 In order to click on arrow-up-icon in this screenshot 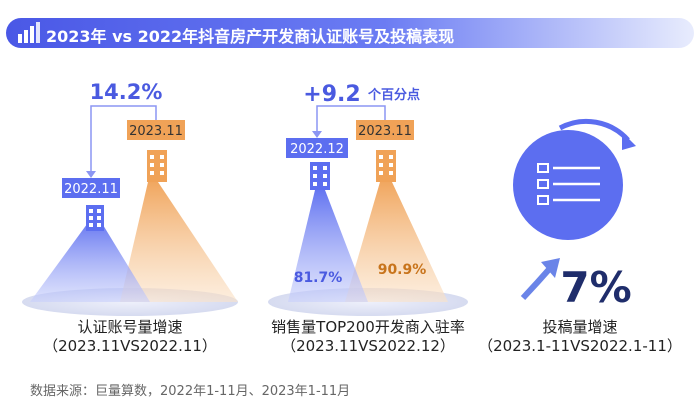, I will do `click(550, 268)`.